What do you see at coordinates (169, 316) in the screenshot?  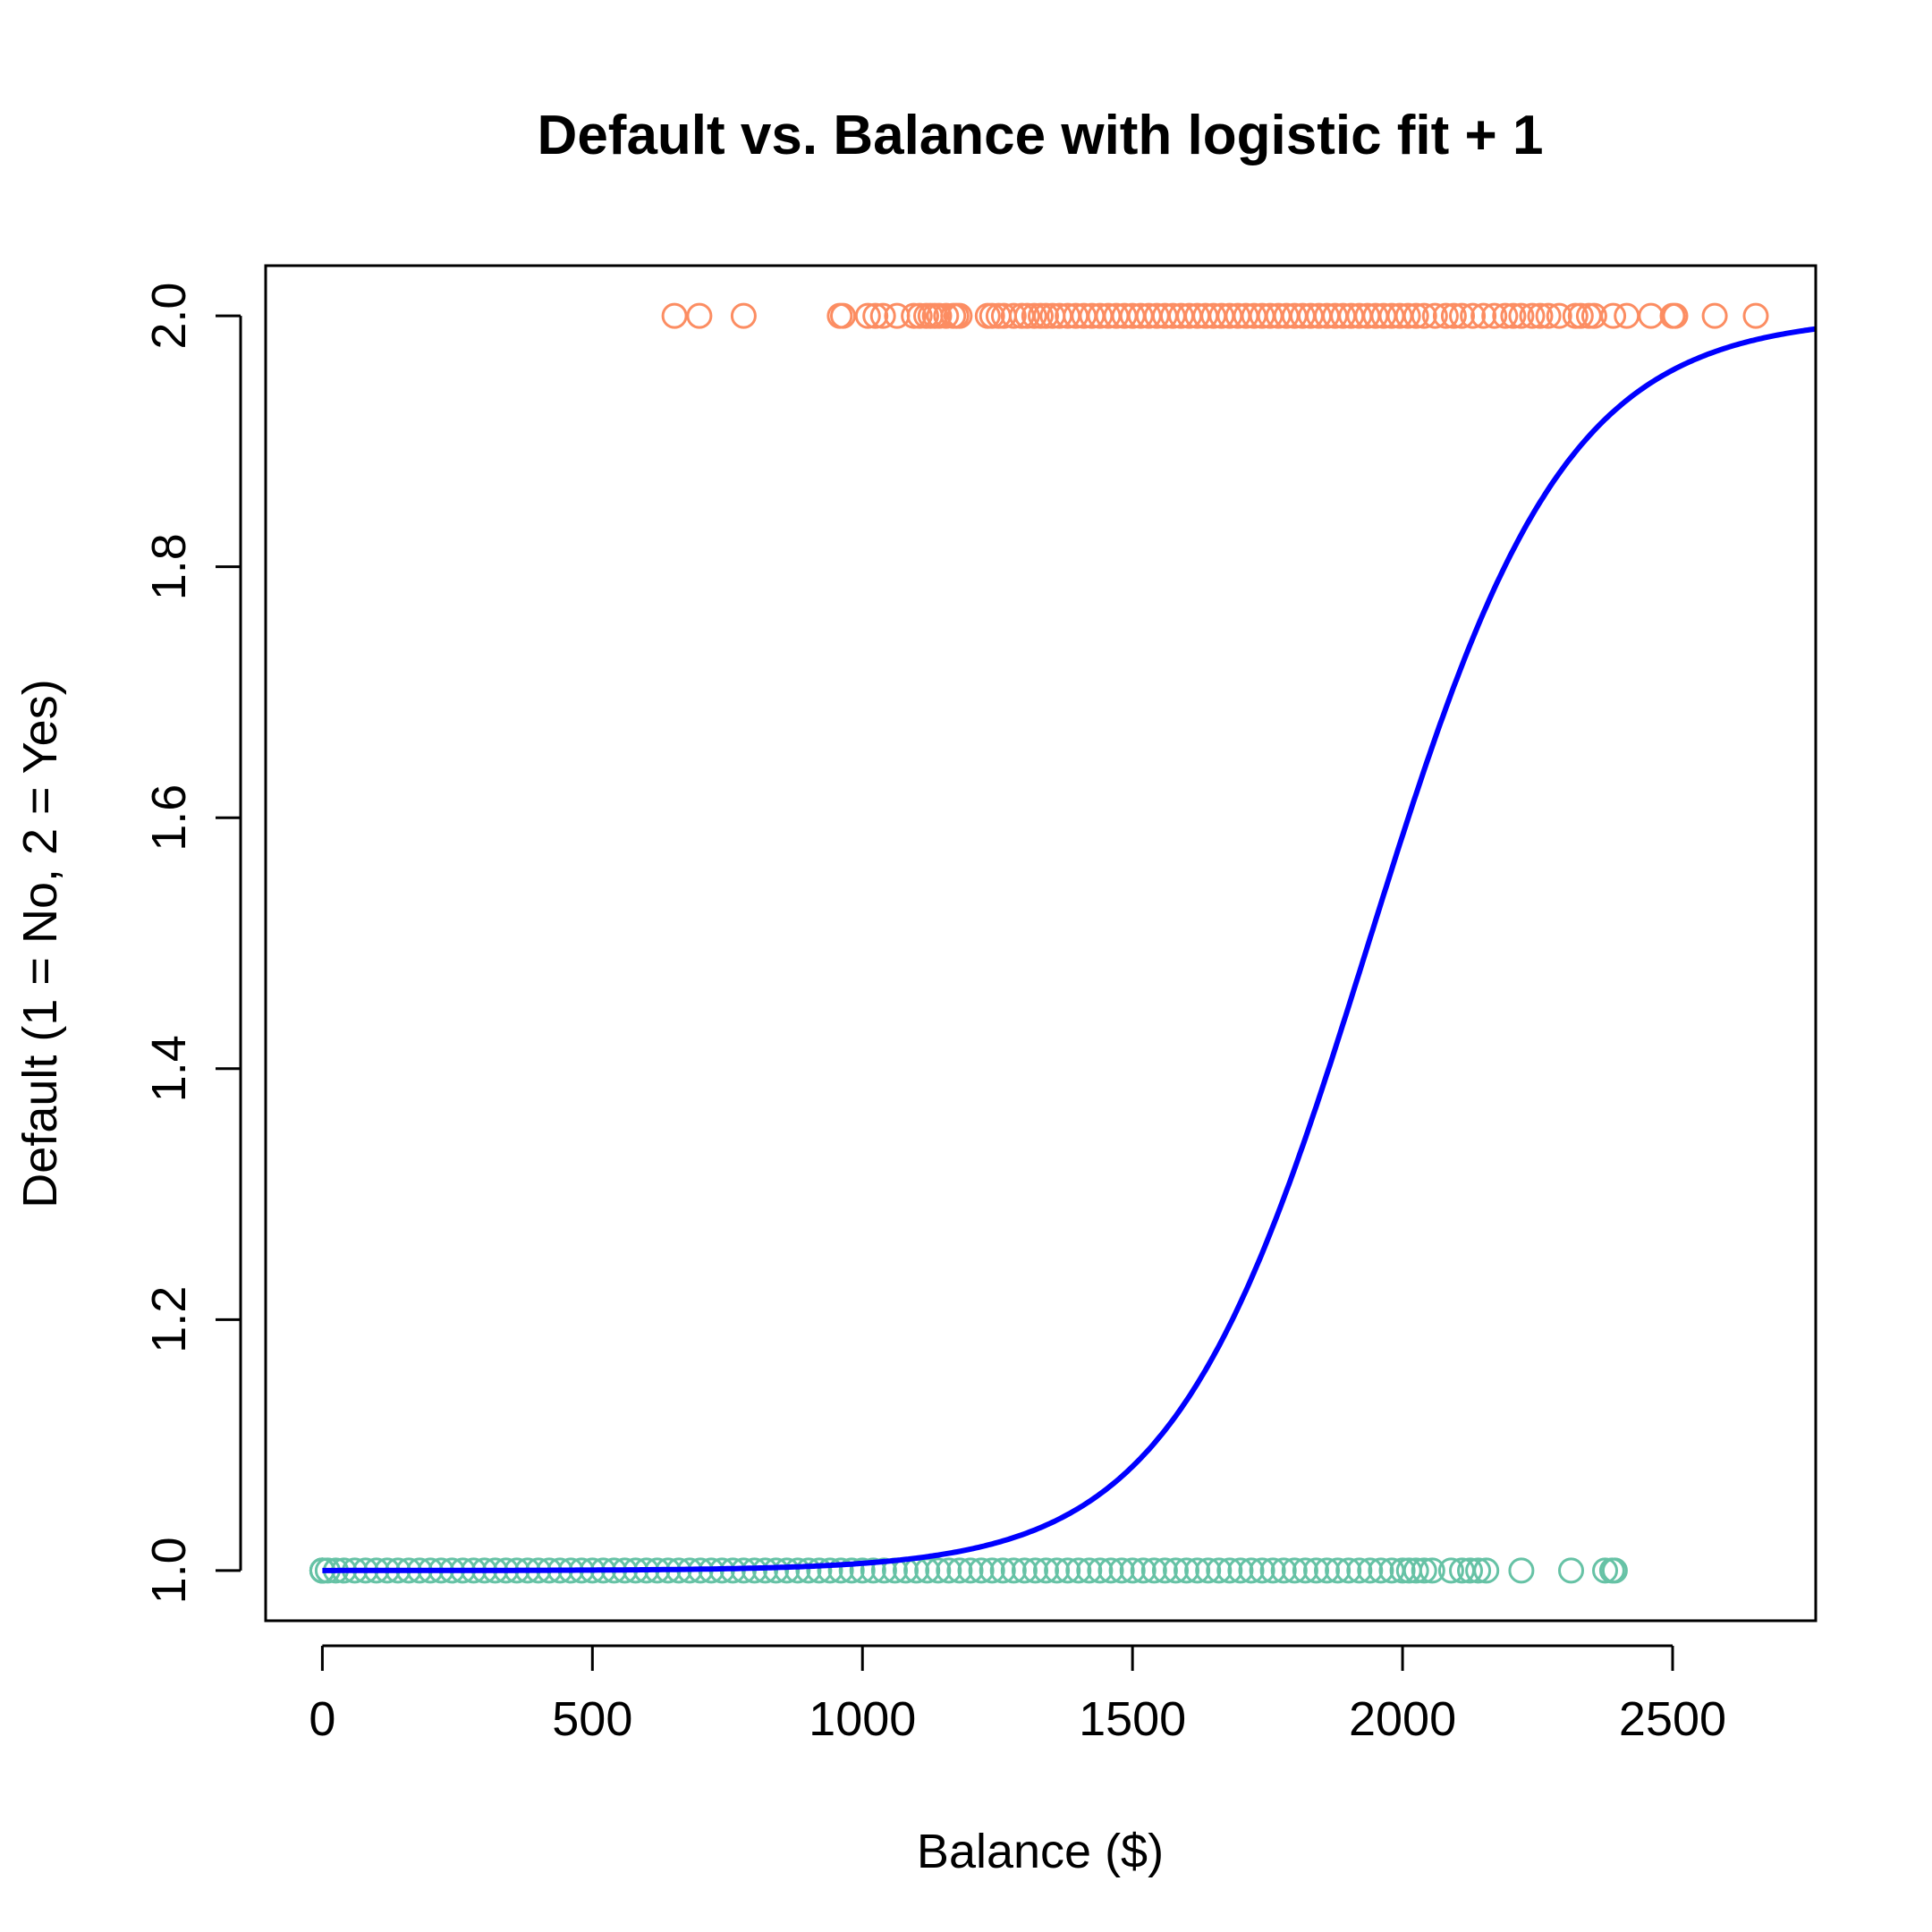 I see `y-tick-label: 2.0` at bounding box center [169, 316].